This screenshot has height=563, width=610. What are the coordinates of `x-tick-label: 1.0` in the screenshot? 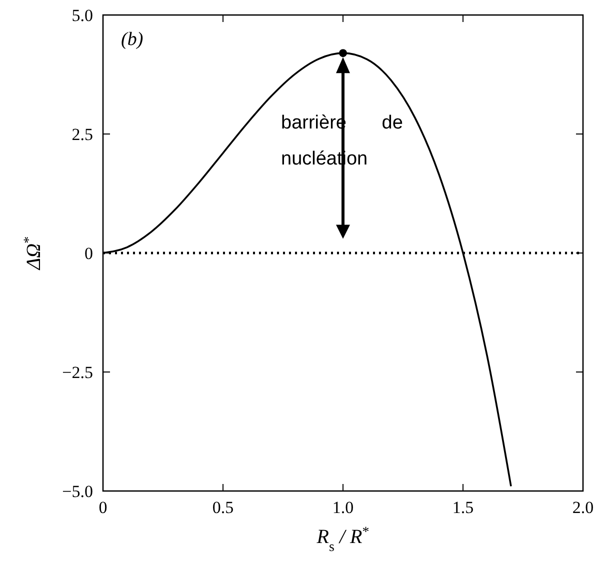 It's located at (343, 507).